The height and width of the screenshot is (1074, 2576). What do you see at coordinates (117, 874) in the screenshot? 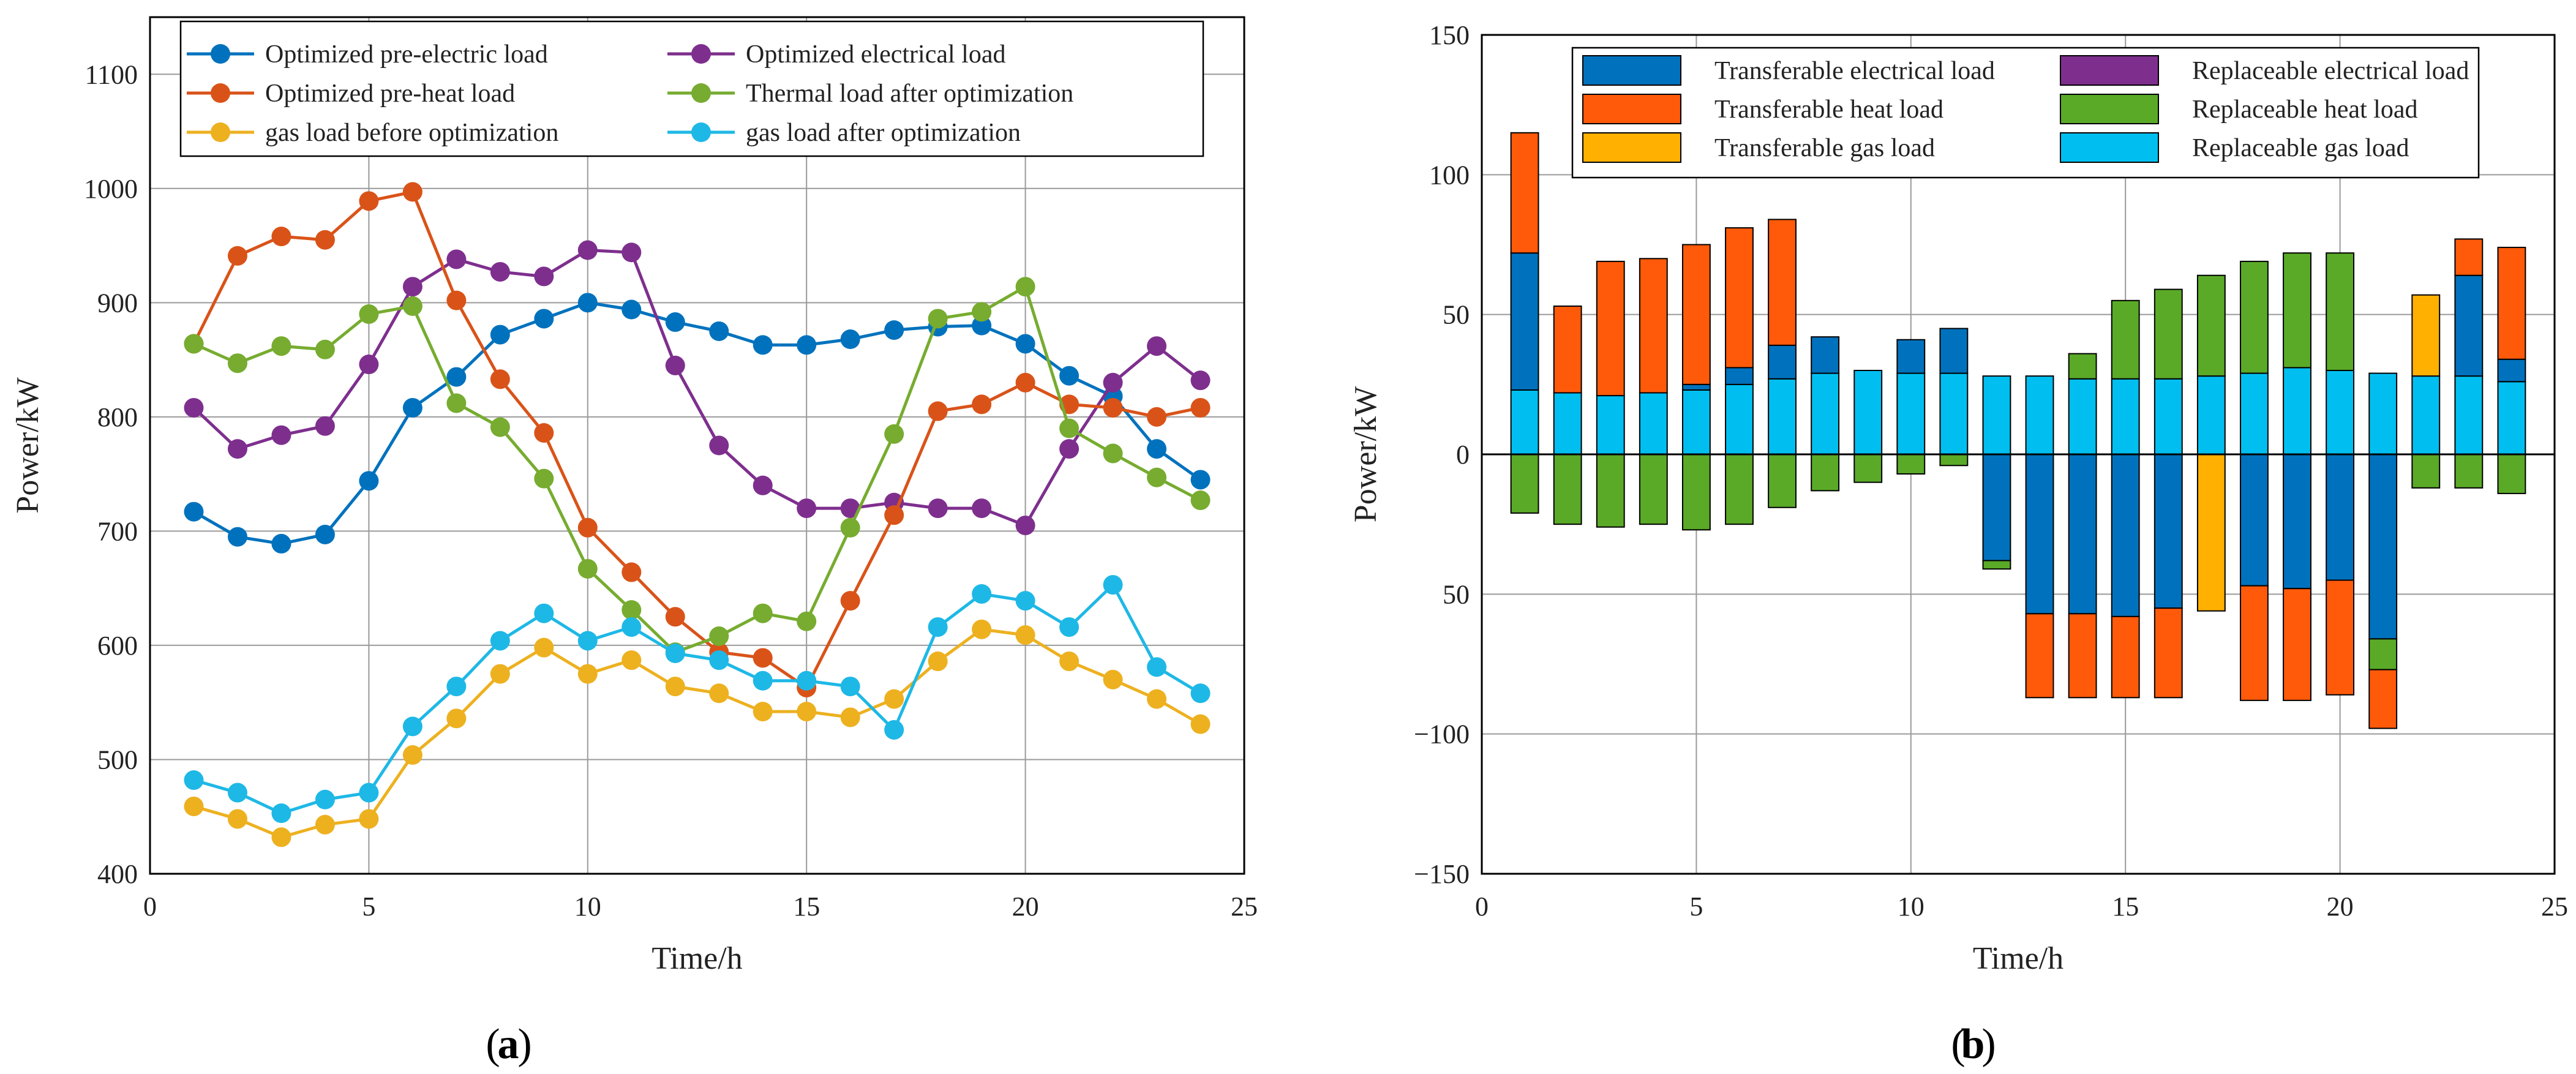
I see `y-tick-label: 400` at bounding box center [117, 874].